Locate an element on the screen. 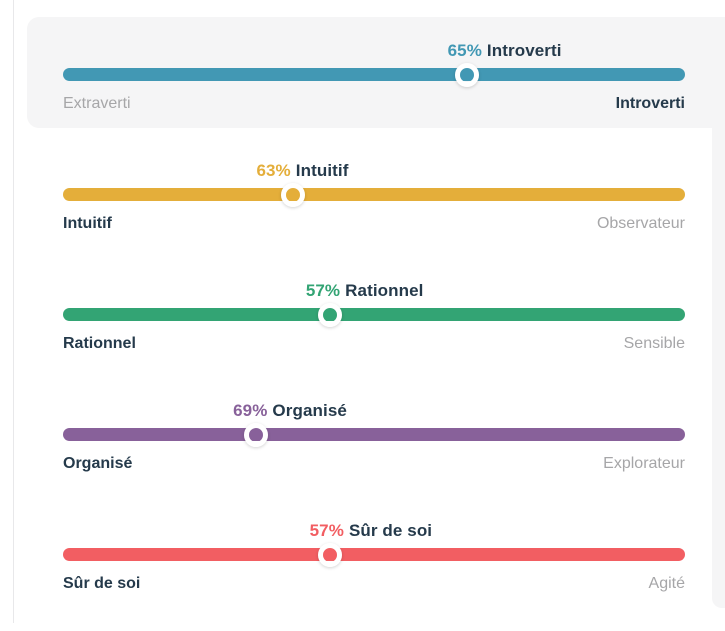  trait-header: 65% Introverti is located at coordinates (374, 51).